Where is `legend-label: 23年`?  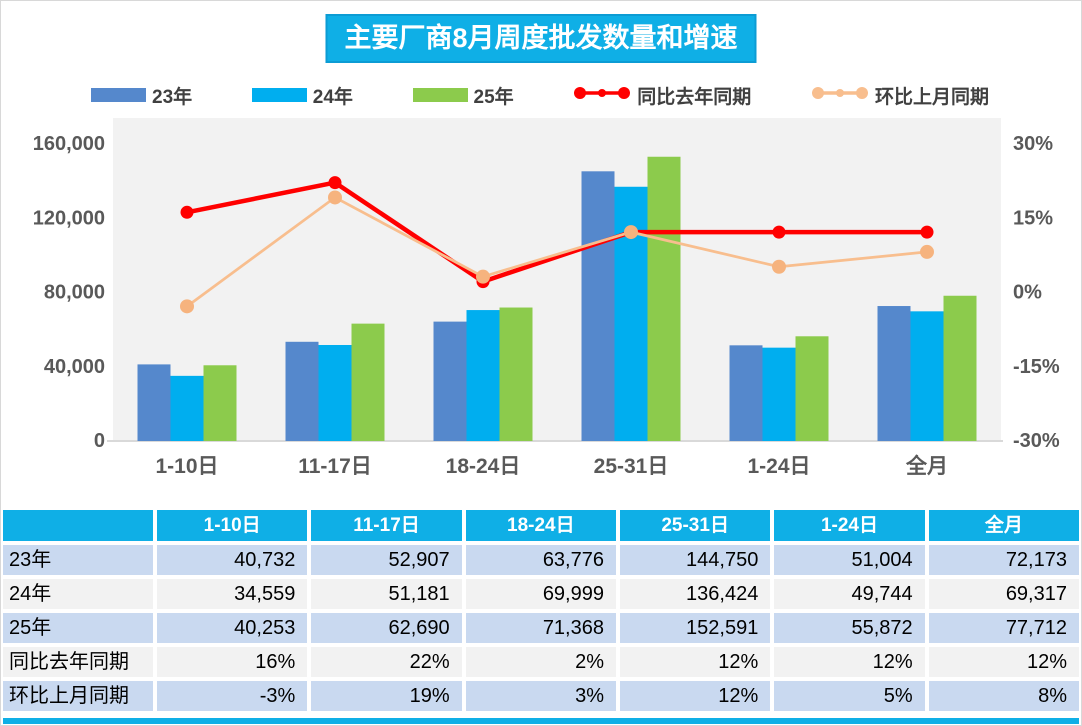 legend-label: 23年 is located at coordinates (172, 97).